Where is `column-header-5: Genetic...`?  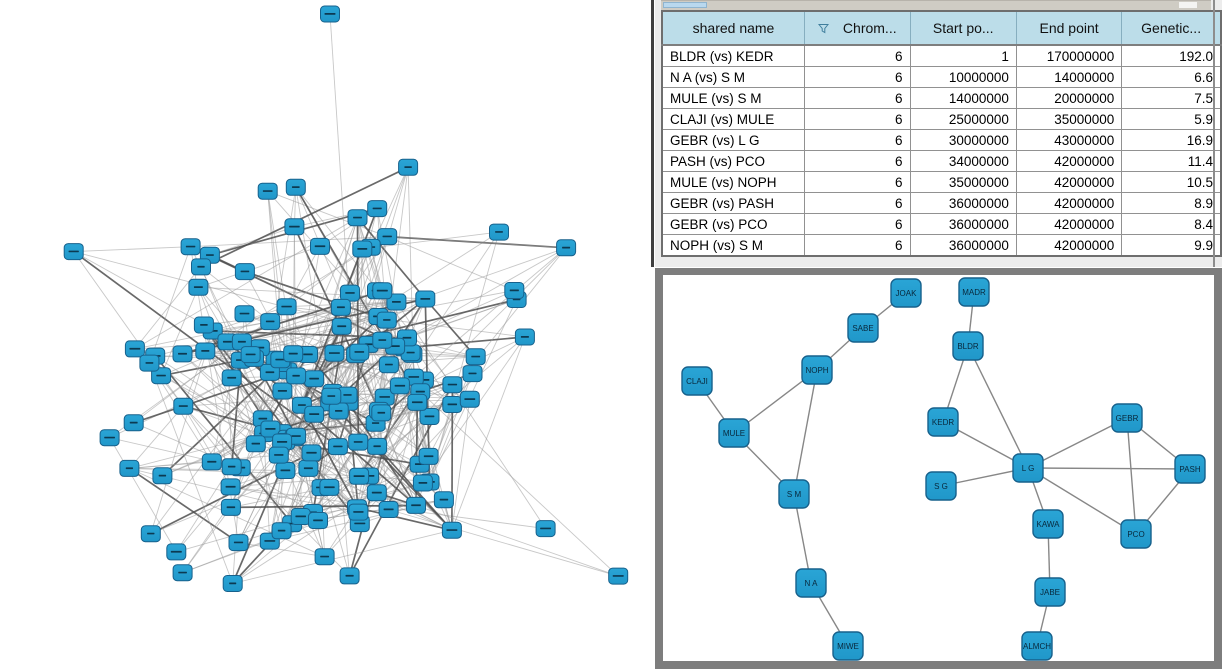
column-header-5: Genetic... is located at coordinates (1171, 28).